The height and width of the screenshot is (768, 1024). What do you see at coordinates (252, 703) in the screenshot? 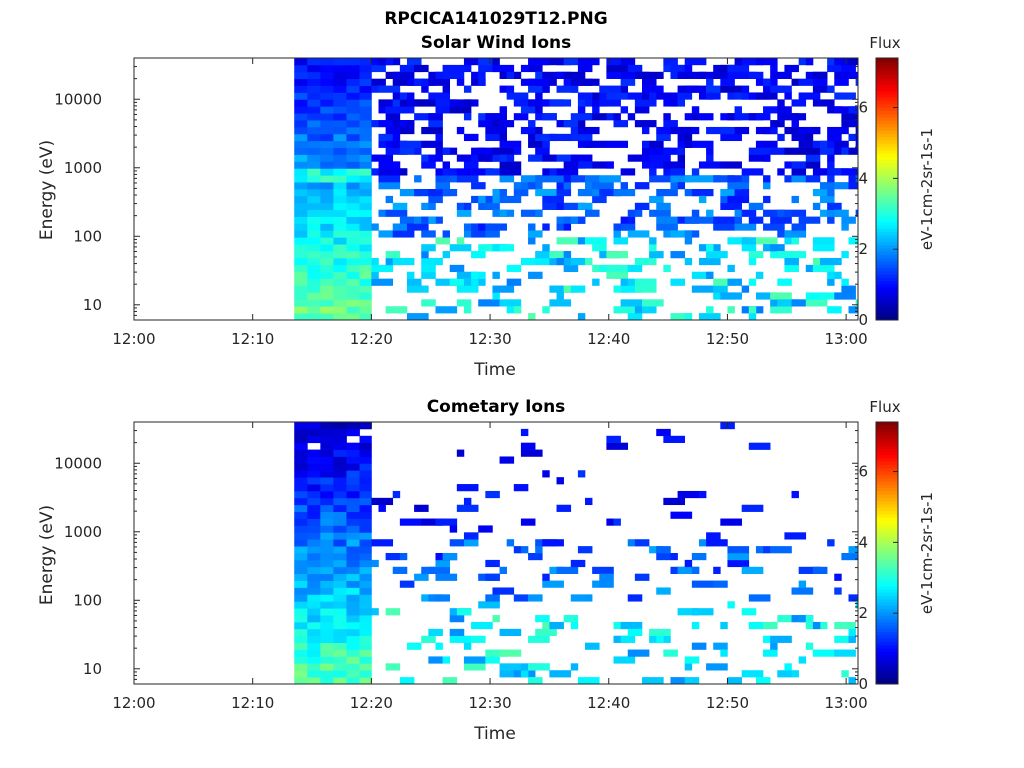
I see `x-tick-label: 12:10` at bounding box center [252, 703].